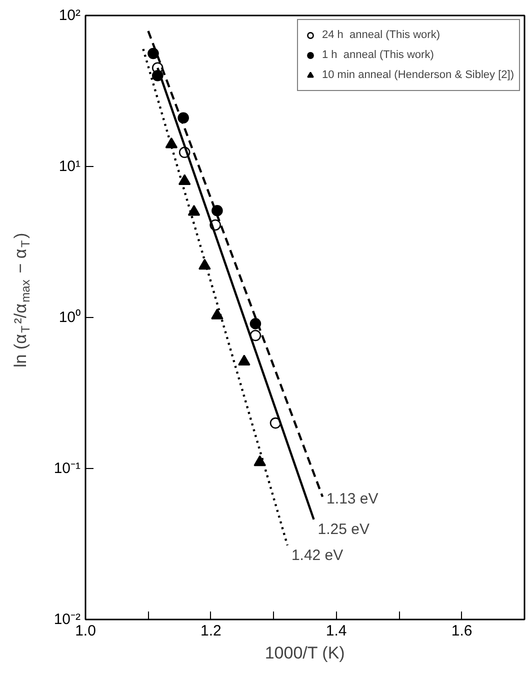  Describe the element at coordinates (381, 35) in the screenshot. I see `legend-label: 24 h anneal (This work)` at that location.